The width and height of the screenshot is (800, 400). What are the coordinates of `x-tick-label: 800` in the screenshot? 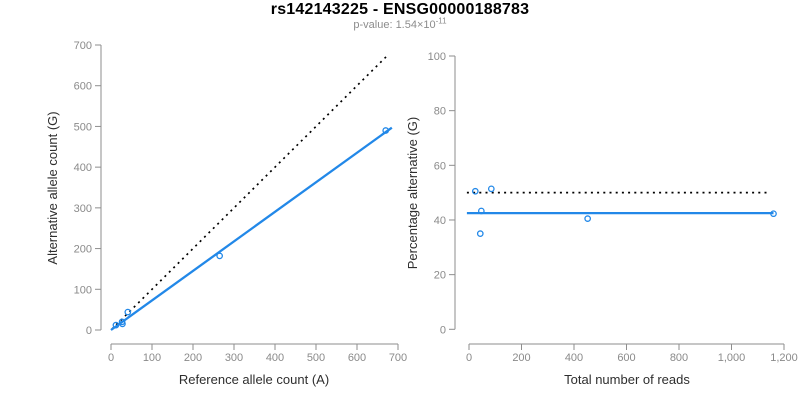 It's located at (679, 358).